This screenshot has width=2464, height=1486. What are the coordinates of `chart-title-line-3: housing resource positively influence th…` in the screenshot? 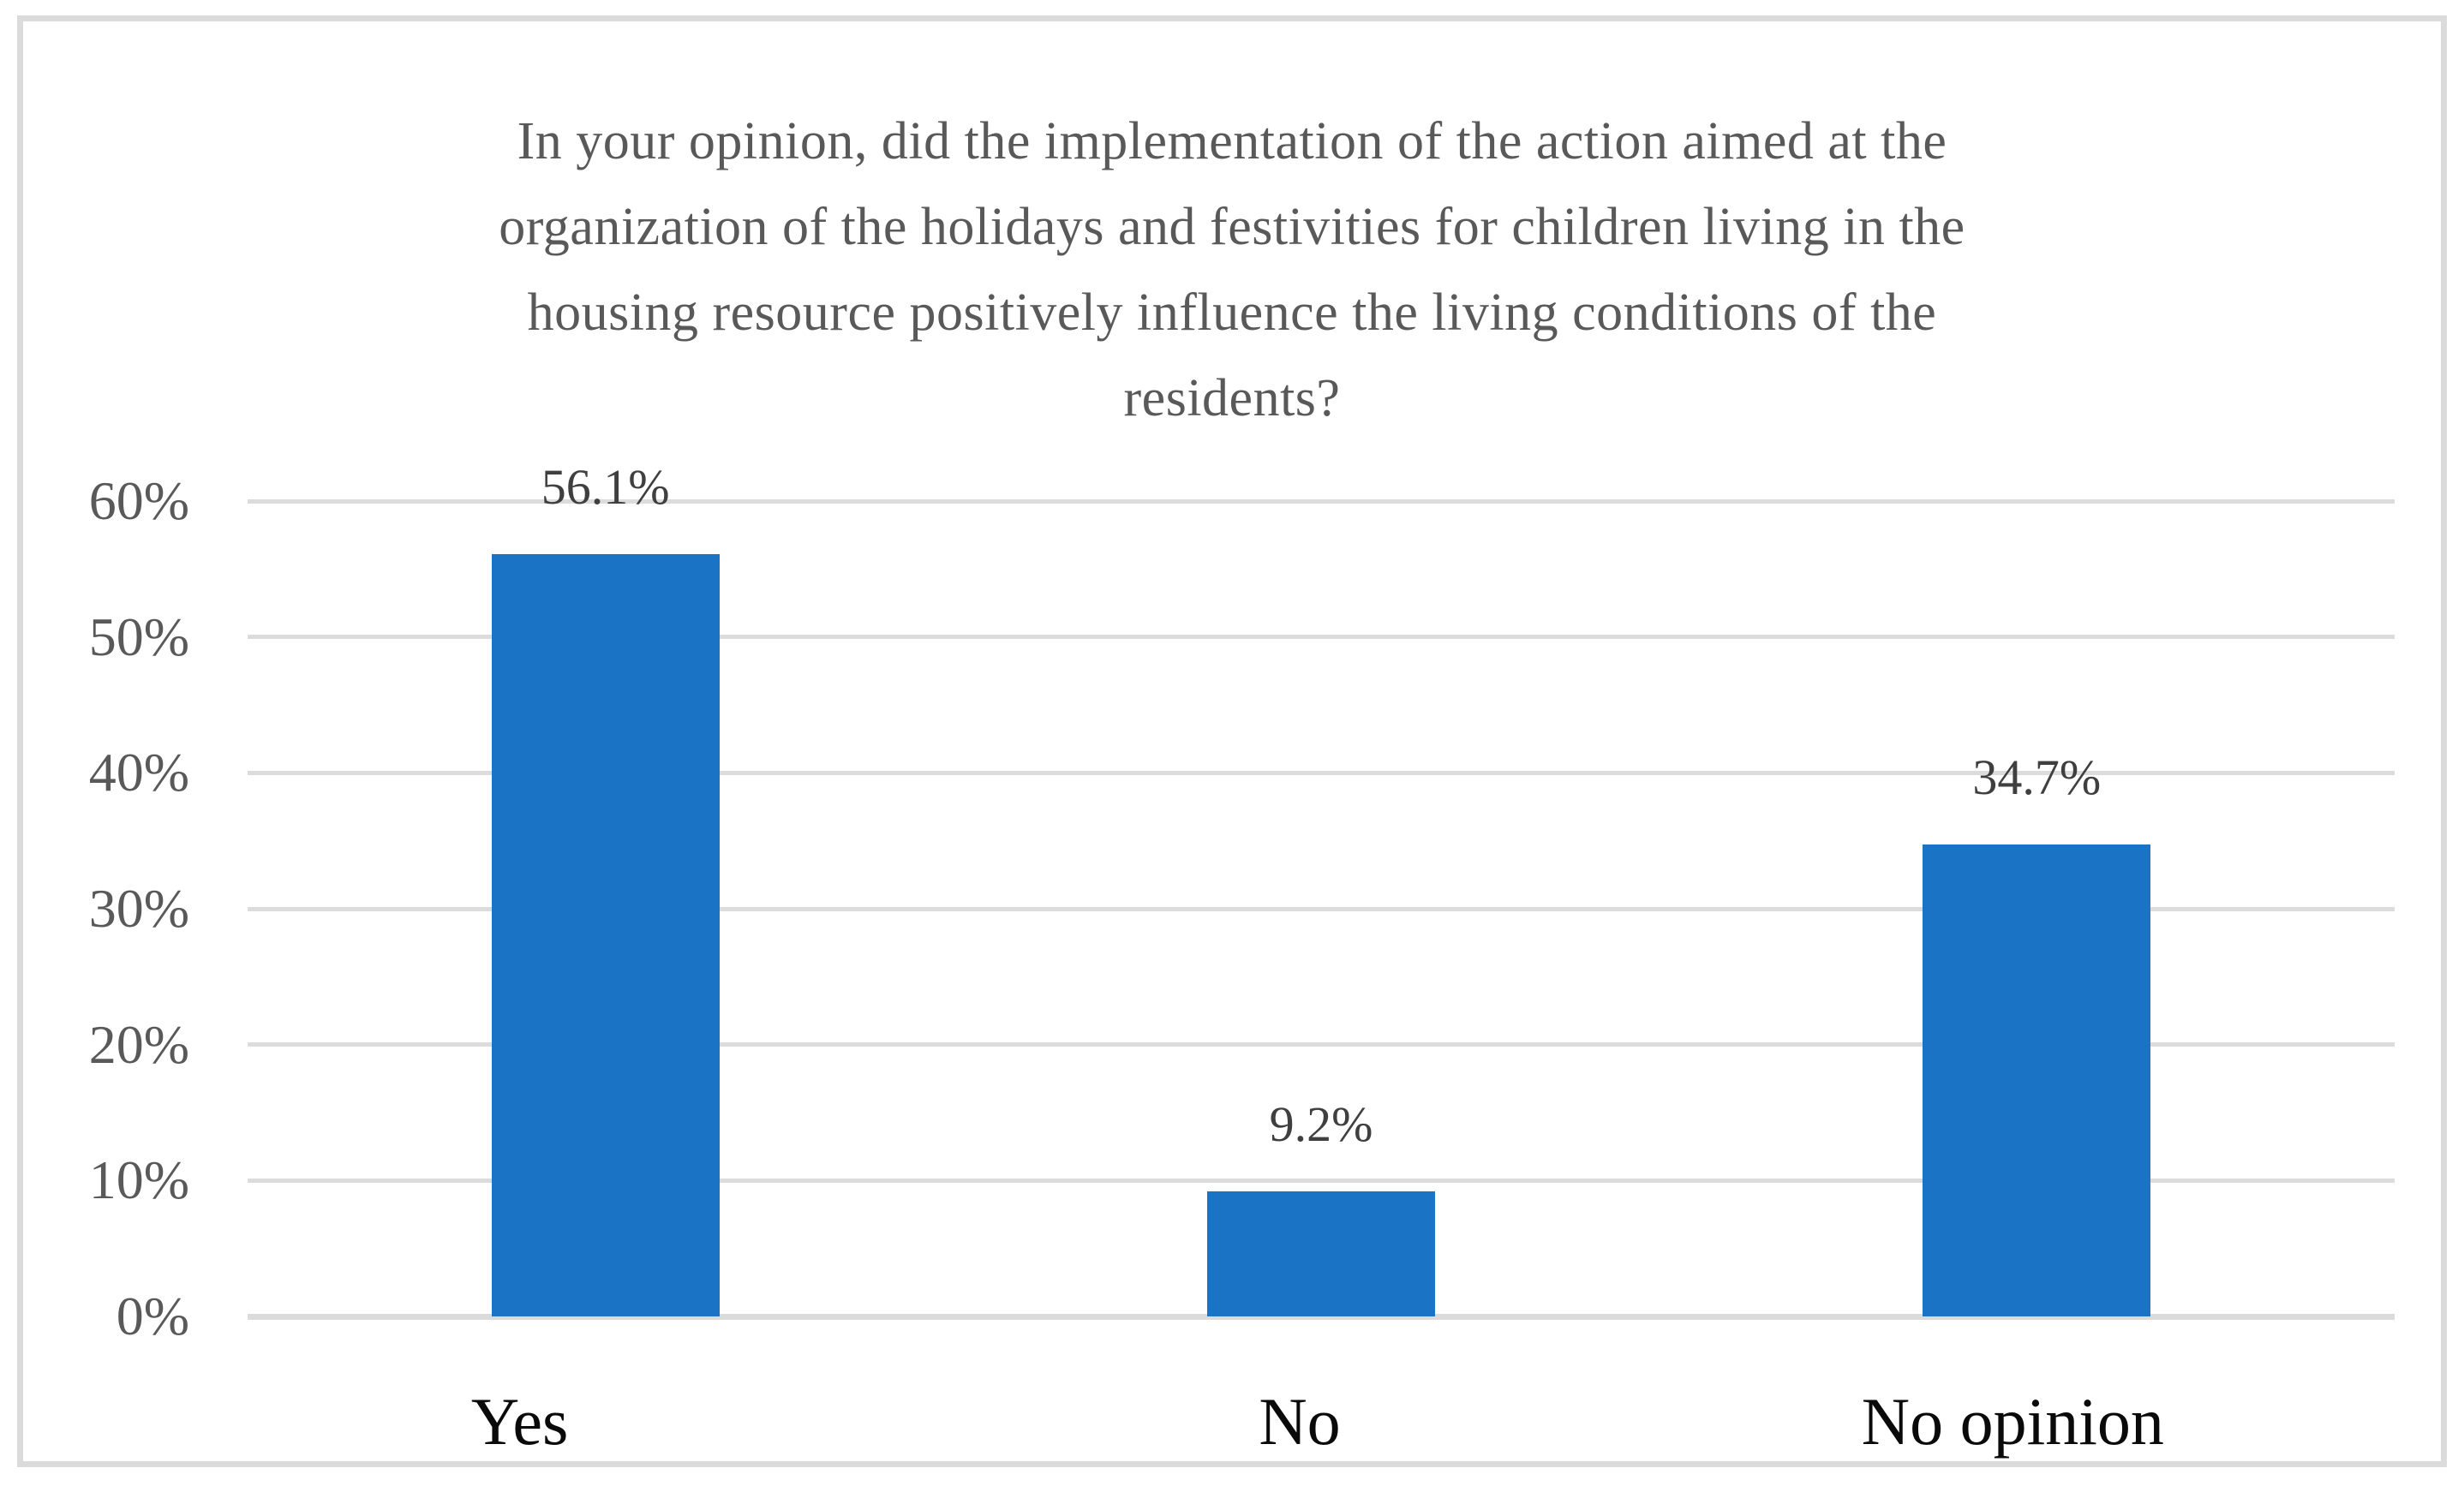 It's located at (1232, 312).